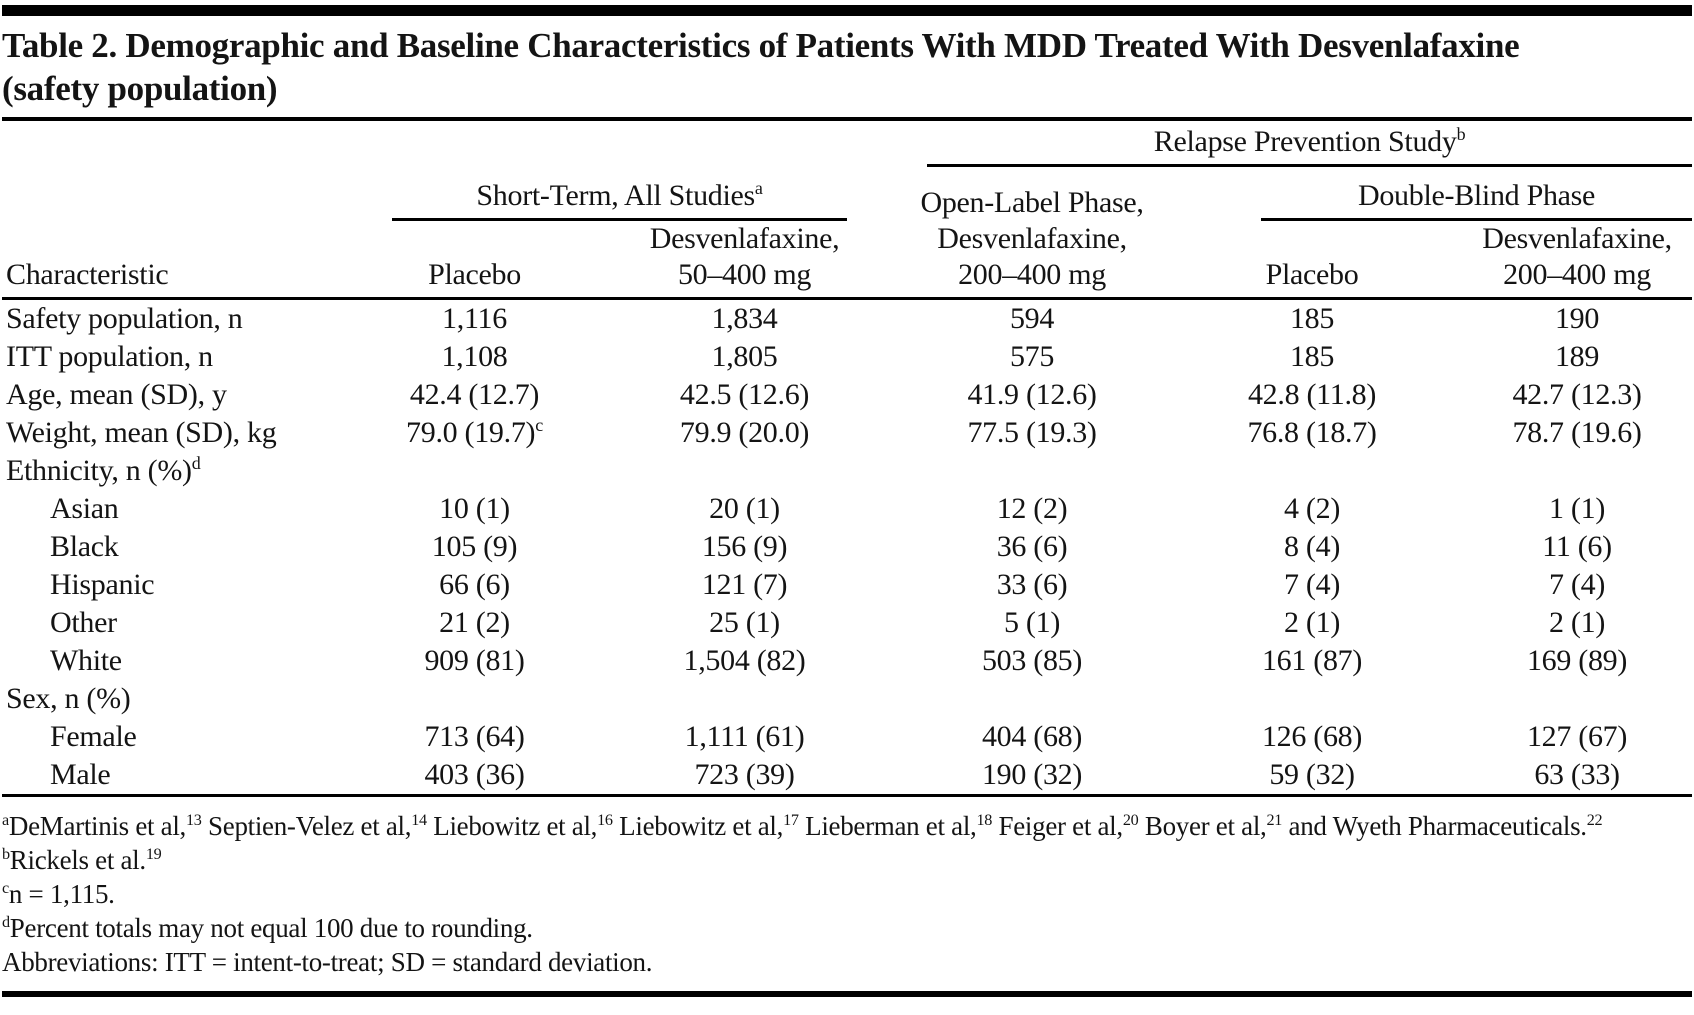  I want to click on table-bottom-border, so click(847, 994).